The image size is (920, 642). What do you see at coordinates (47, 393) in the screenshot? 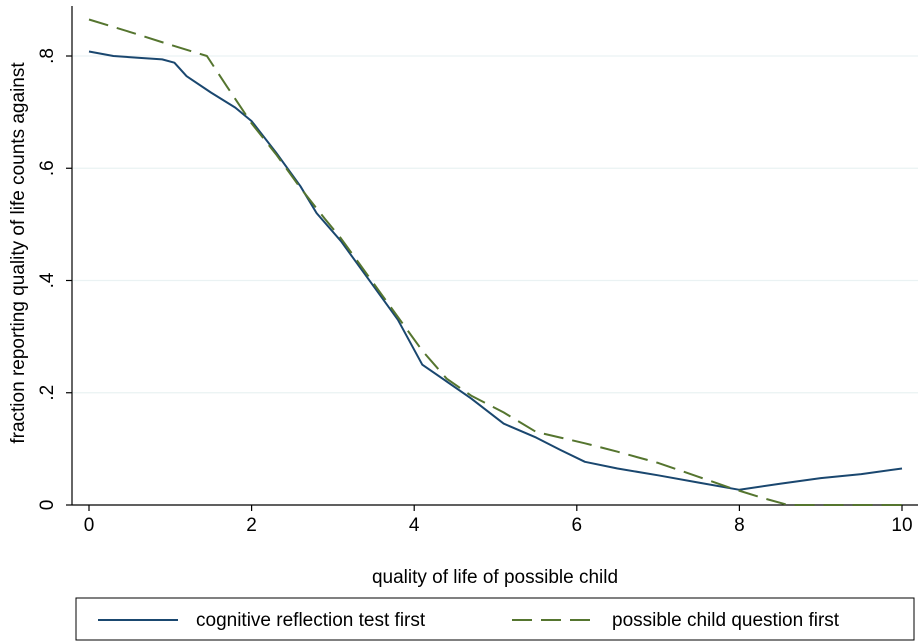
I see `y-tick-label: .2` at bounding box center [47, 393].